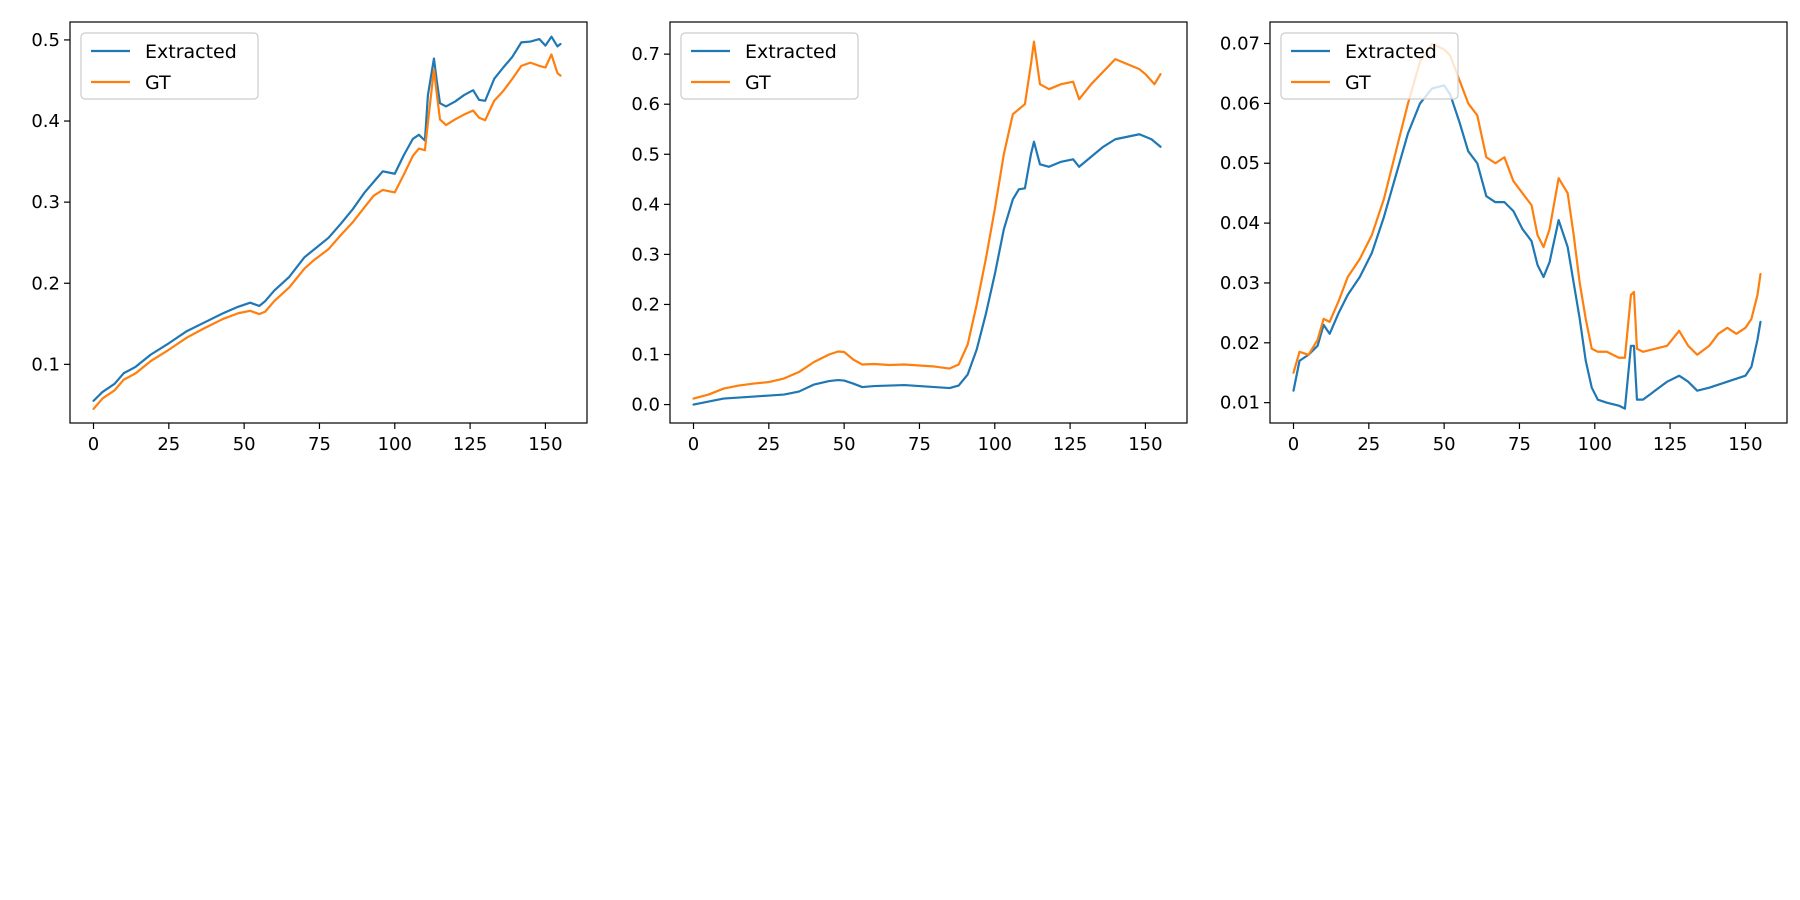  Describe the element at coordinates (1240, 223) in the screenshot. I see `y-tick-label: 0.04` at that location.